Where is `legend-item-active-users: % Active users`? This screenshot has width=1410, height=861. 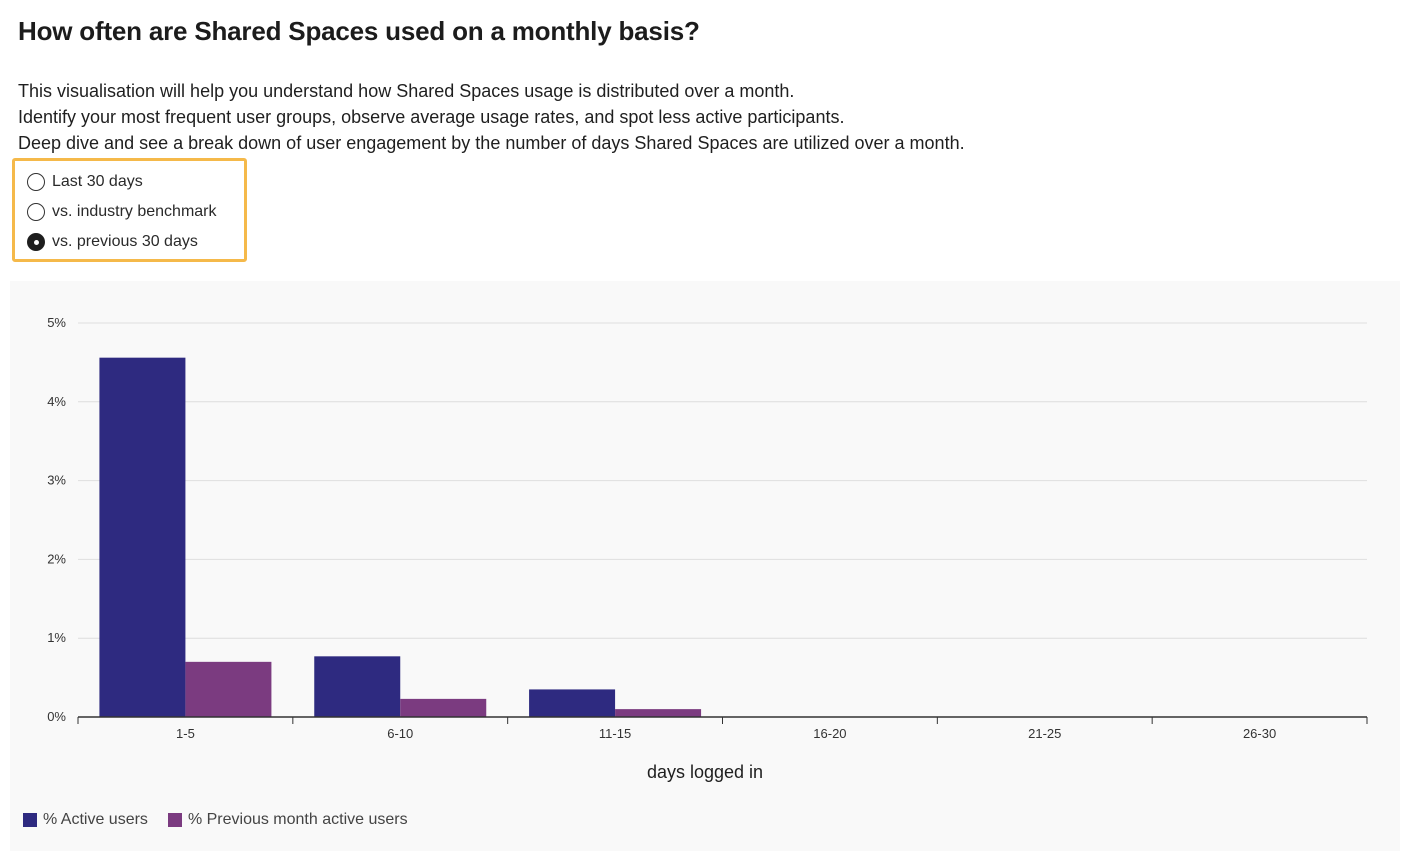 legend-item-active-users: % Active users is located at coordinates (85, 820).